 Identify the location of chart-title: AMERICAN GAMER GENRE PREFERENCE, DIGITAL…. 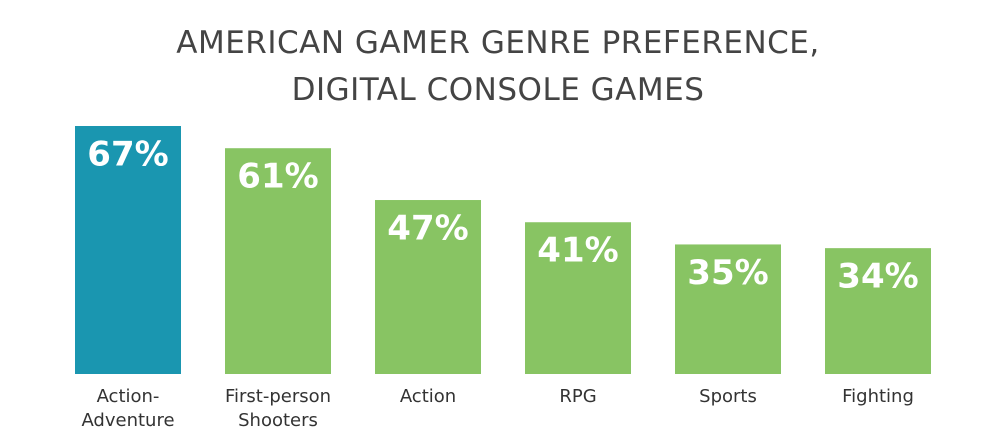
(498, 66).